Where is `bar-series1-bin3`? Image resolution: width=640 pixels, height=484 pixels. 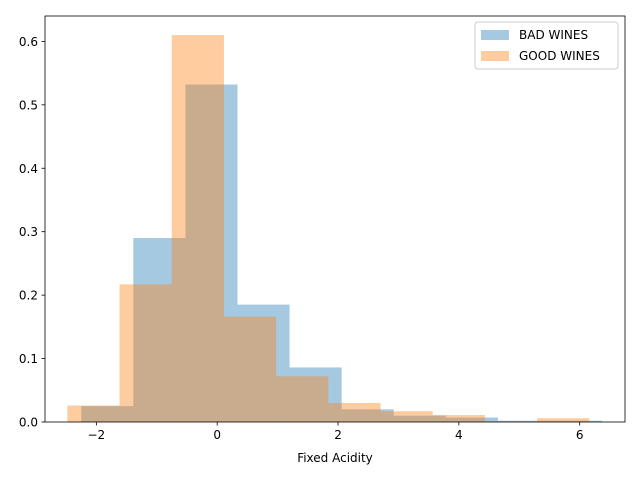
bar-series1-bin3 is located at coordinates (250, 369).